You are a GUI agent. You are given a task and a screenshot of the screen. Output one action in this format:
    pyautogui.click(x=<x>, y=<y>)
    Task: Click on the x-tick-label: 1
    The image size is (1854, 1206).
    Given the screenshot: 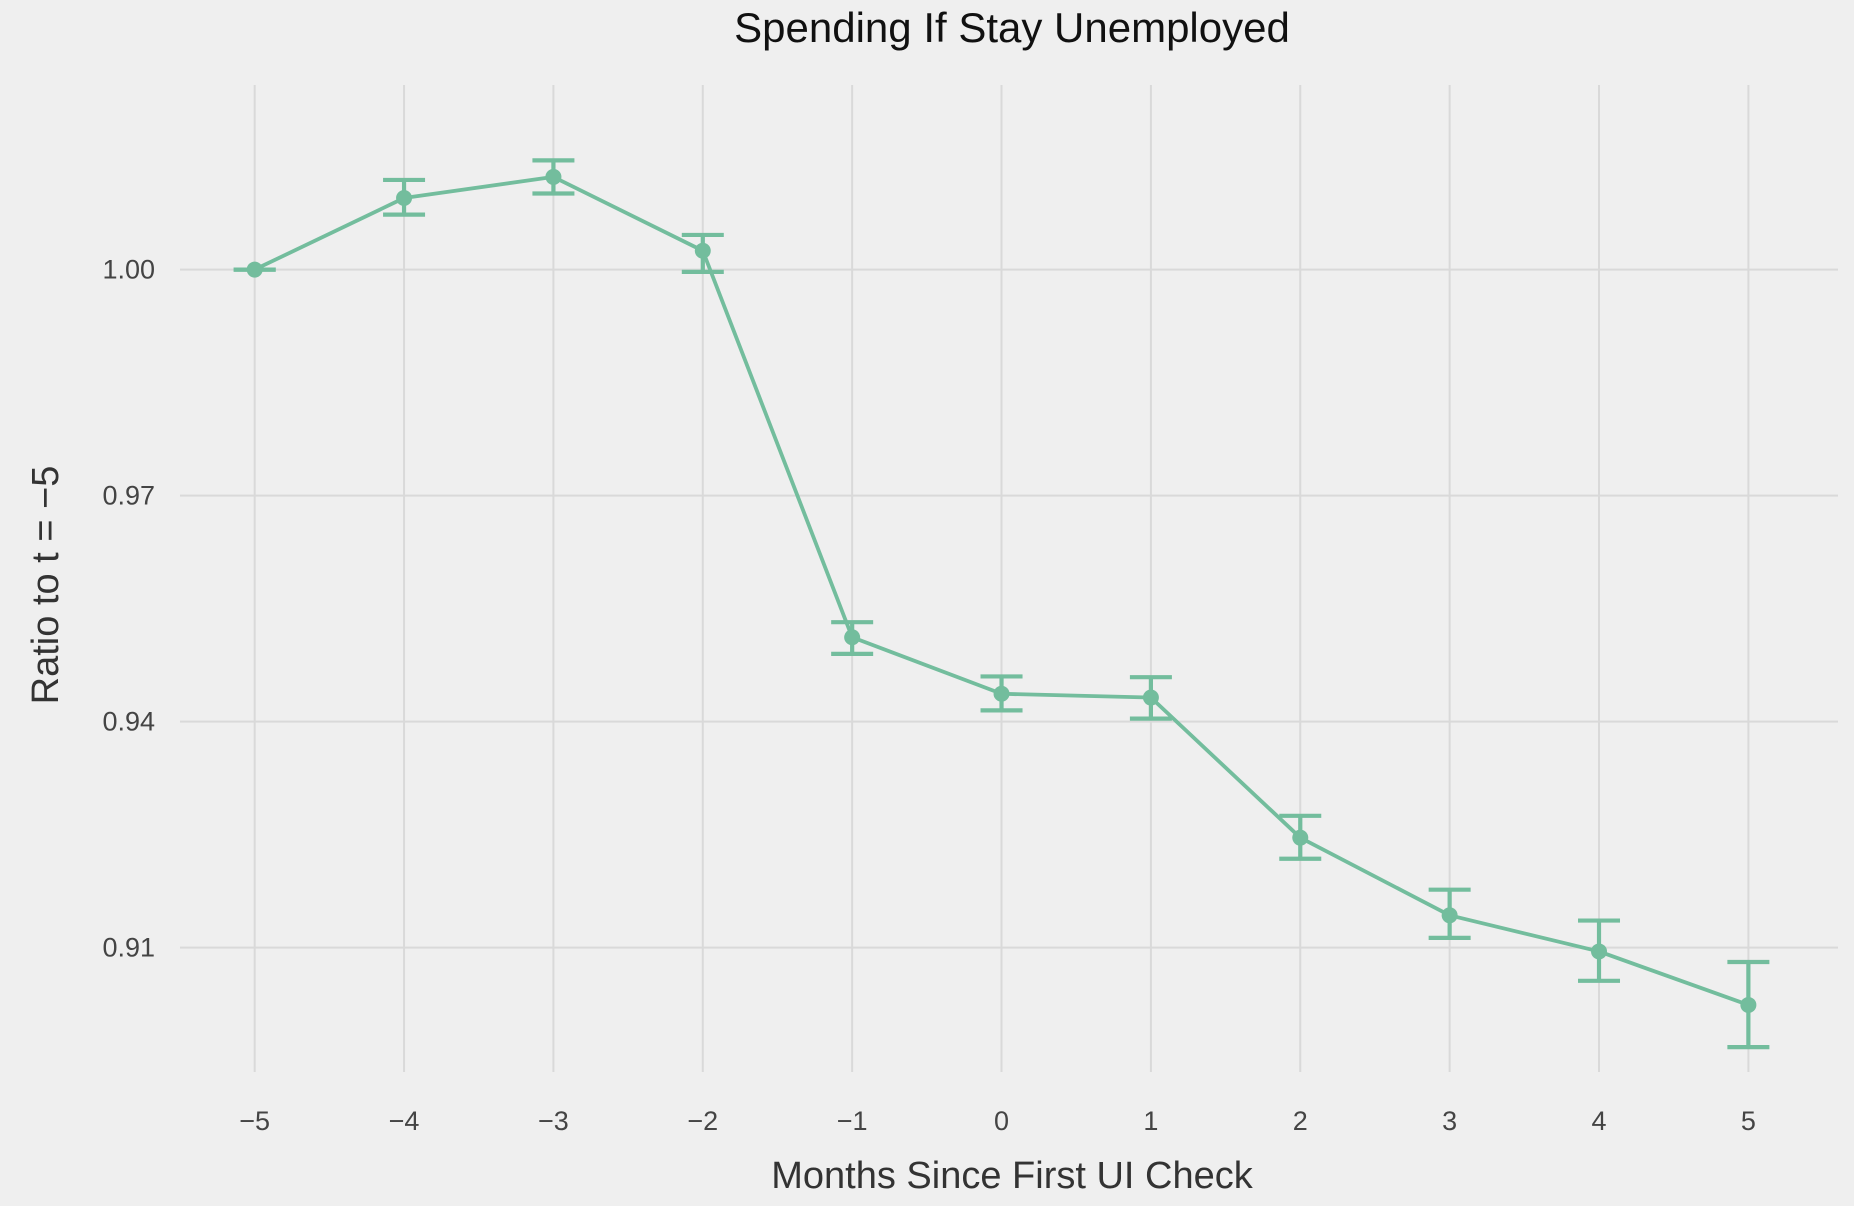 What is the action you would take?
    pyautogui.click(x=1150, y=1121)
    